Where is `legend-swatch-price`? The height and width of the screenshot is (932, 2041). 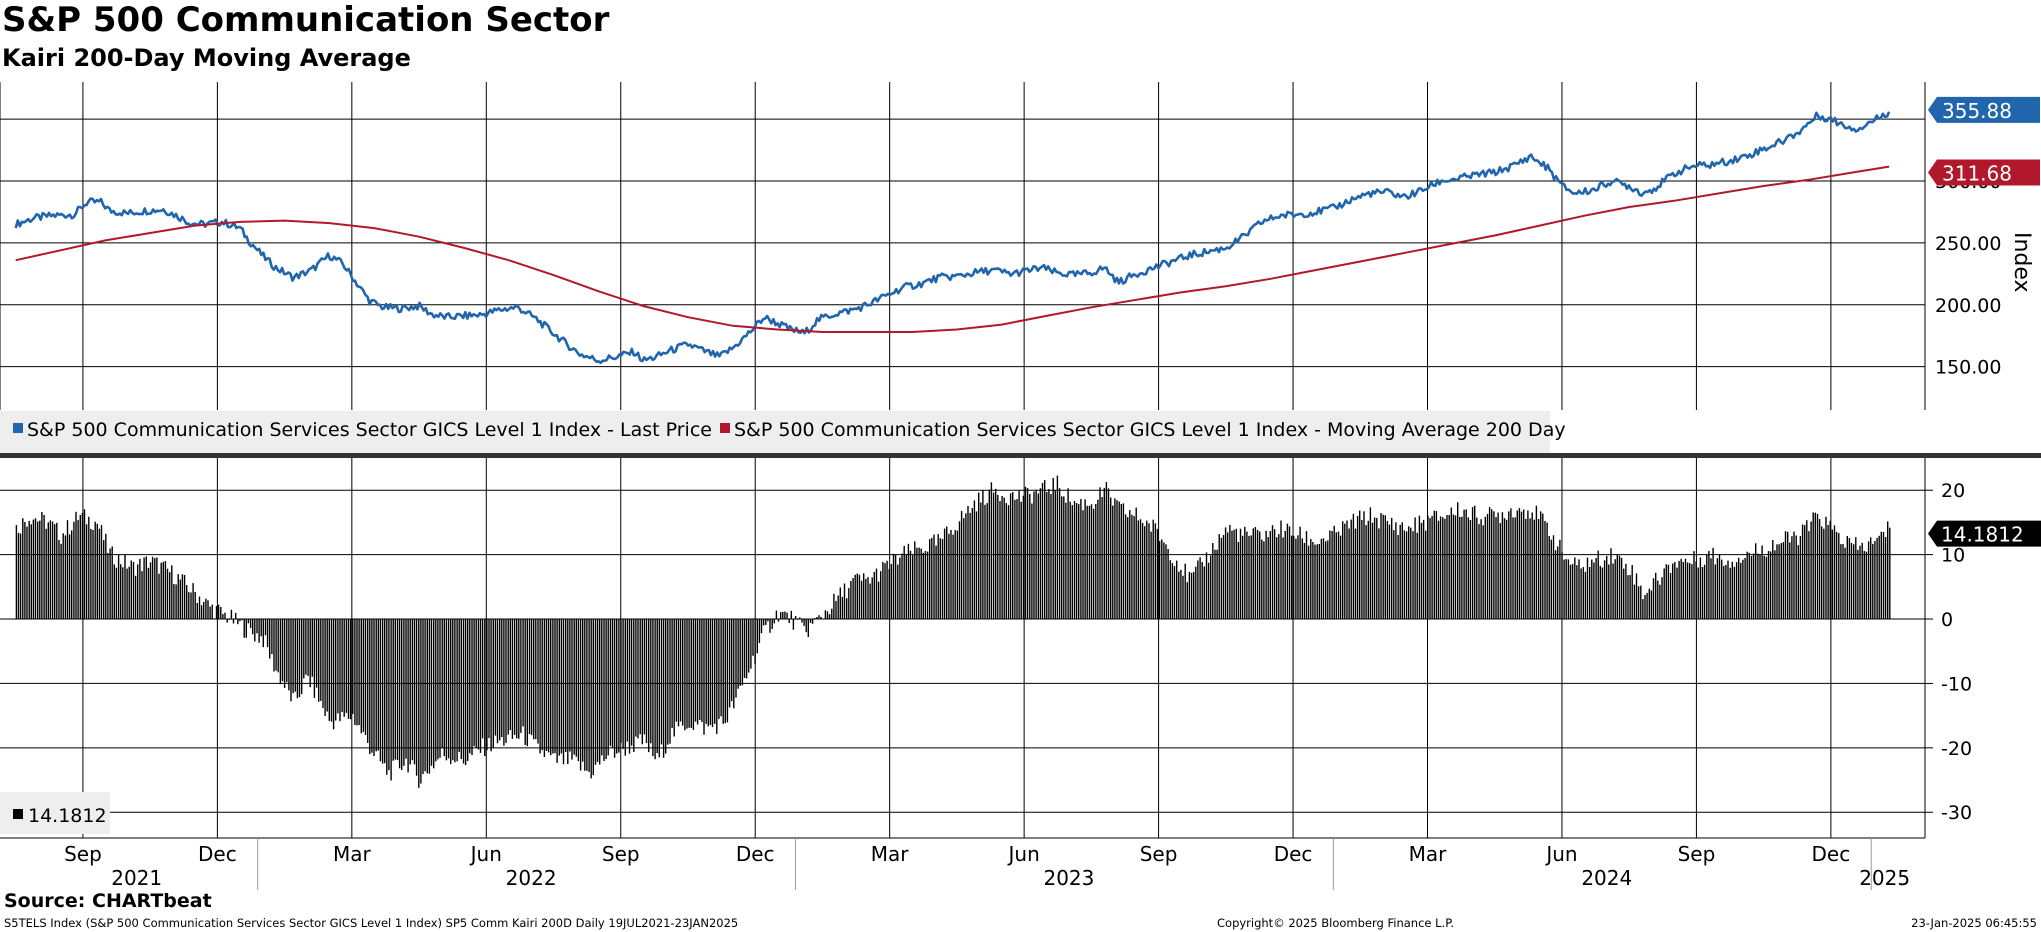 legend-swatch-price is located at coordinates (18, 428).